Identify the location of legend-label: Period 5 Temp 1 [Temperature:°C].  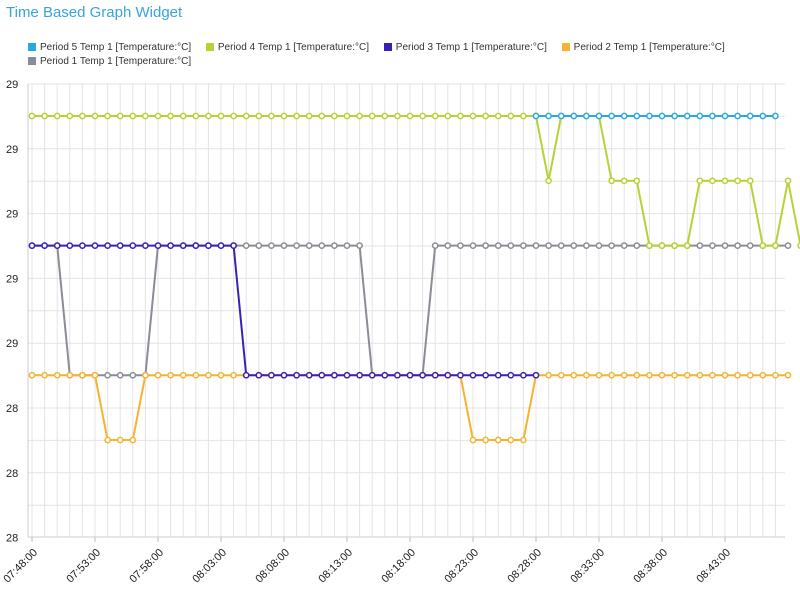
(116, 47).